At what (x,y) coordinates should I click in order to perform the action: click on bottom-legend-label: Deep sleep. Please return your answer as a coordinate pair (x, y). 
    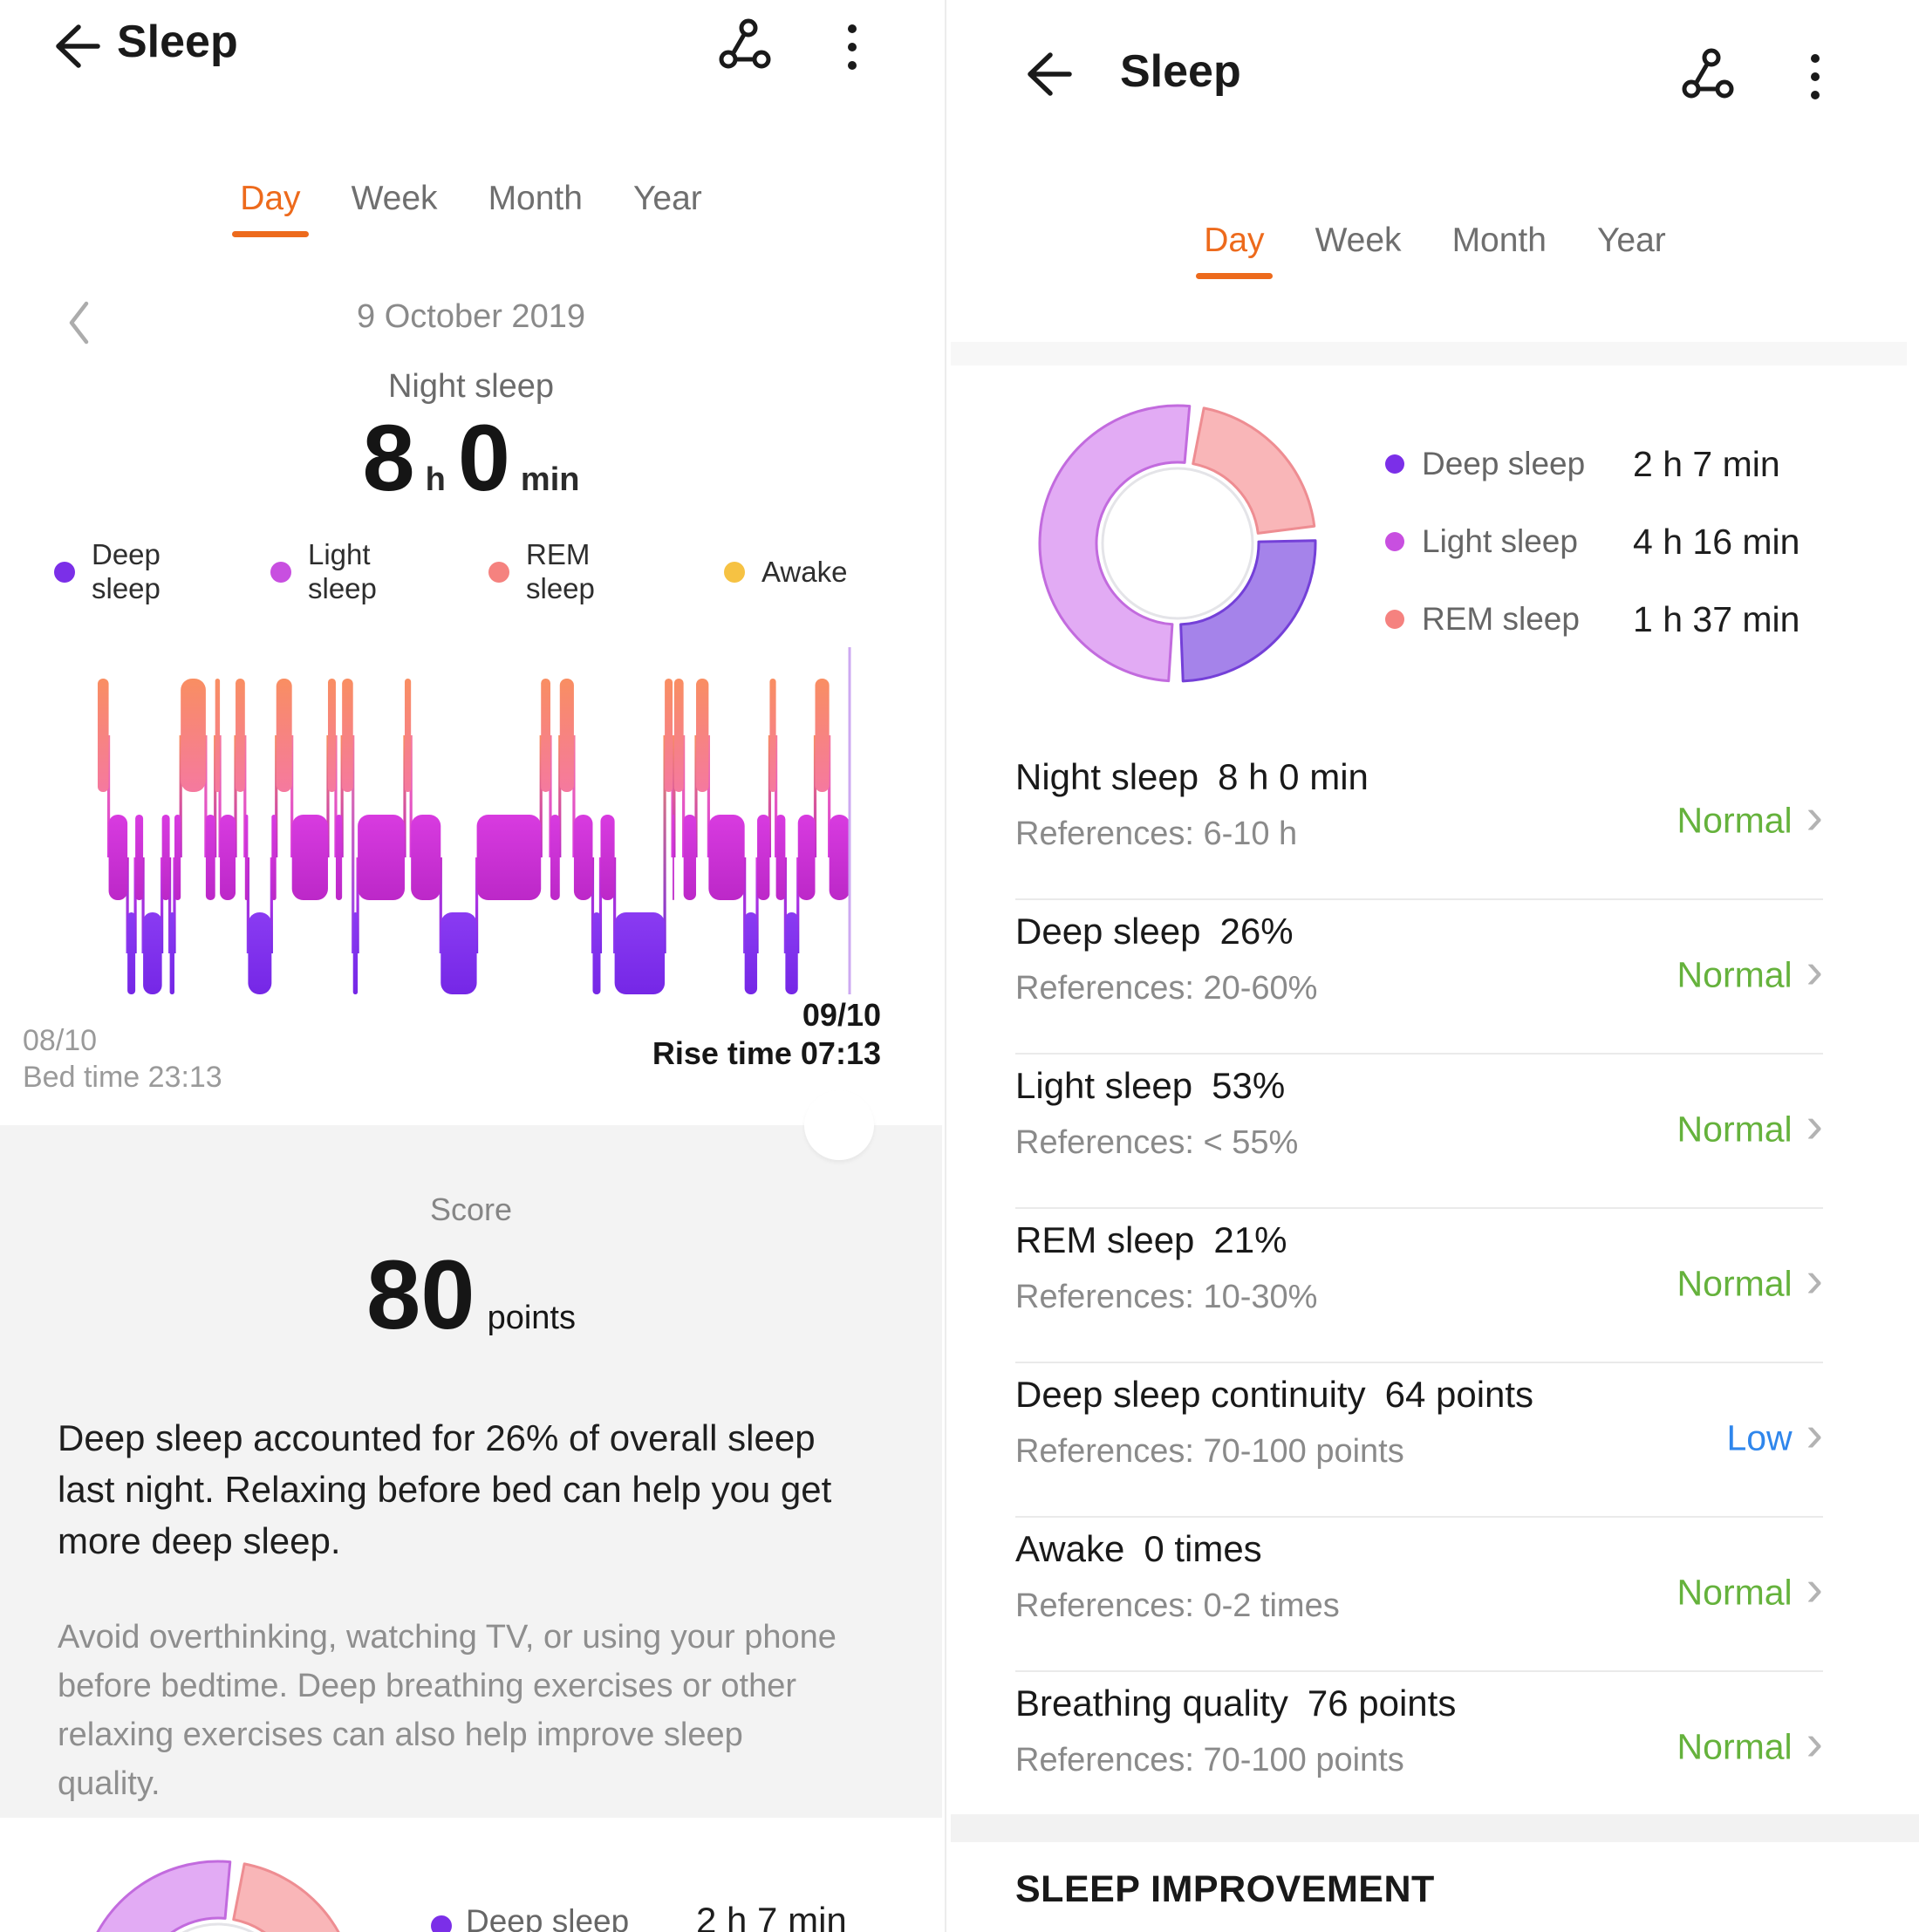
    Looking at the image, I should click on (548, 1917).